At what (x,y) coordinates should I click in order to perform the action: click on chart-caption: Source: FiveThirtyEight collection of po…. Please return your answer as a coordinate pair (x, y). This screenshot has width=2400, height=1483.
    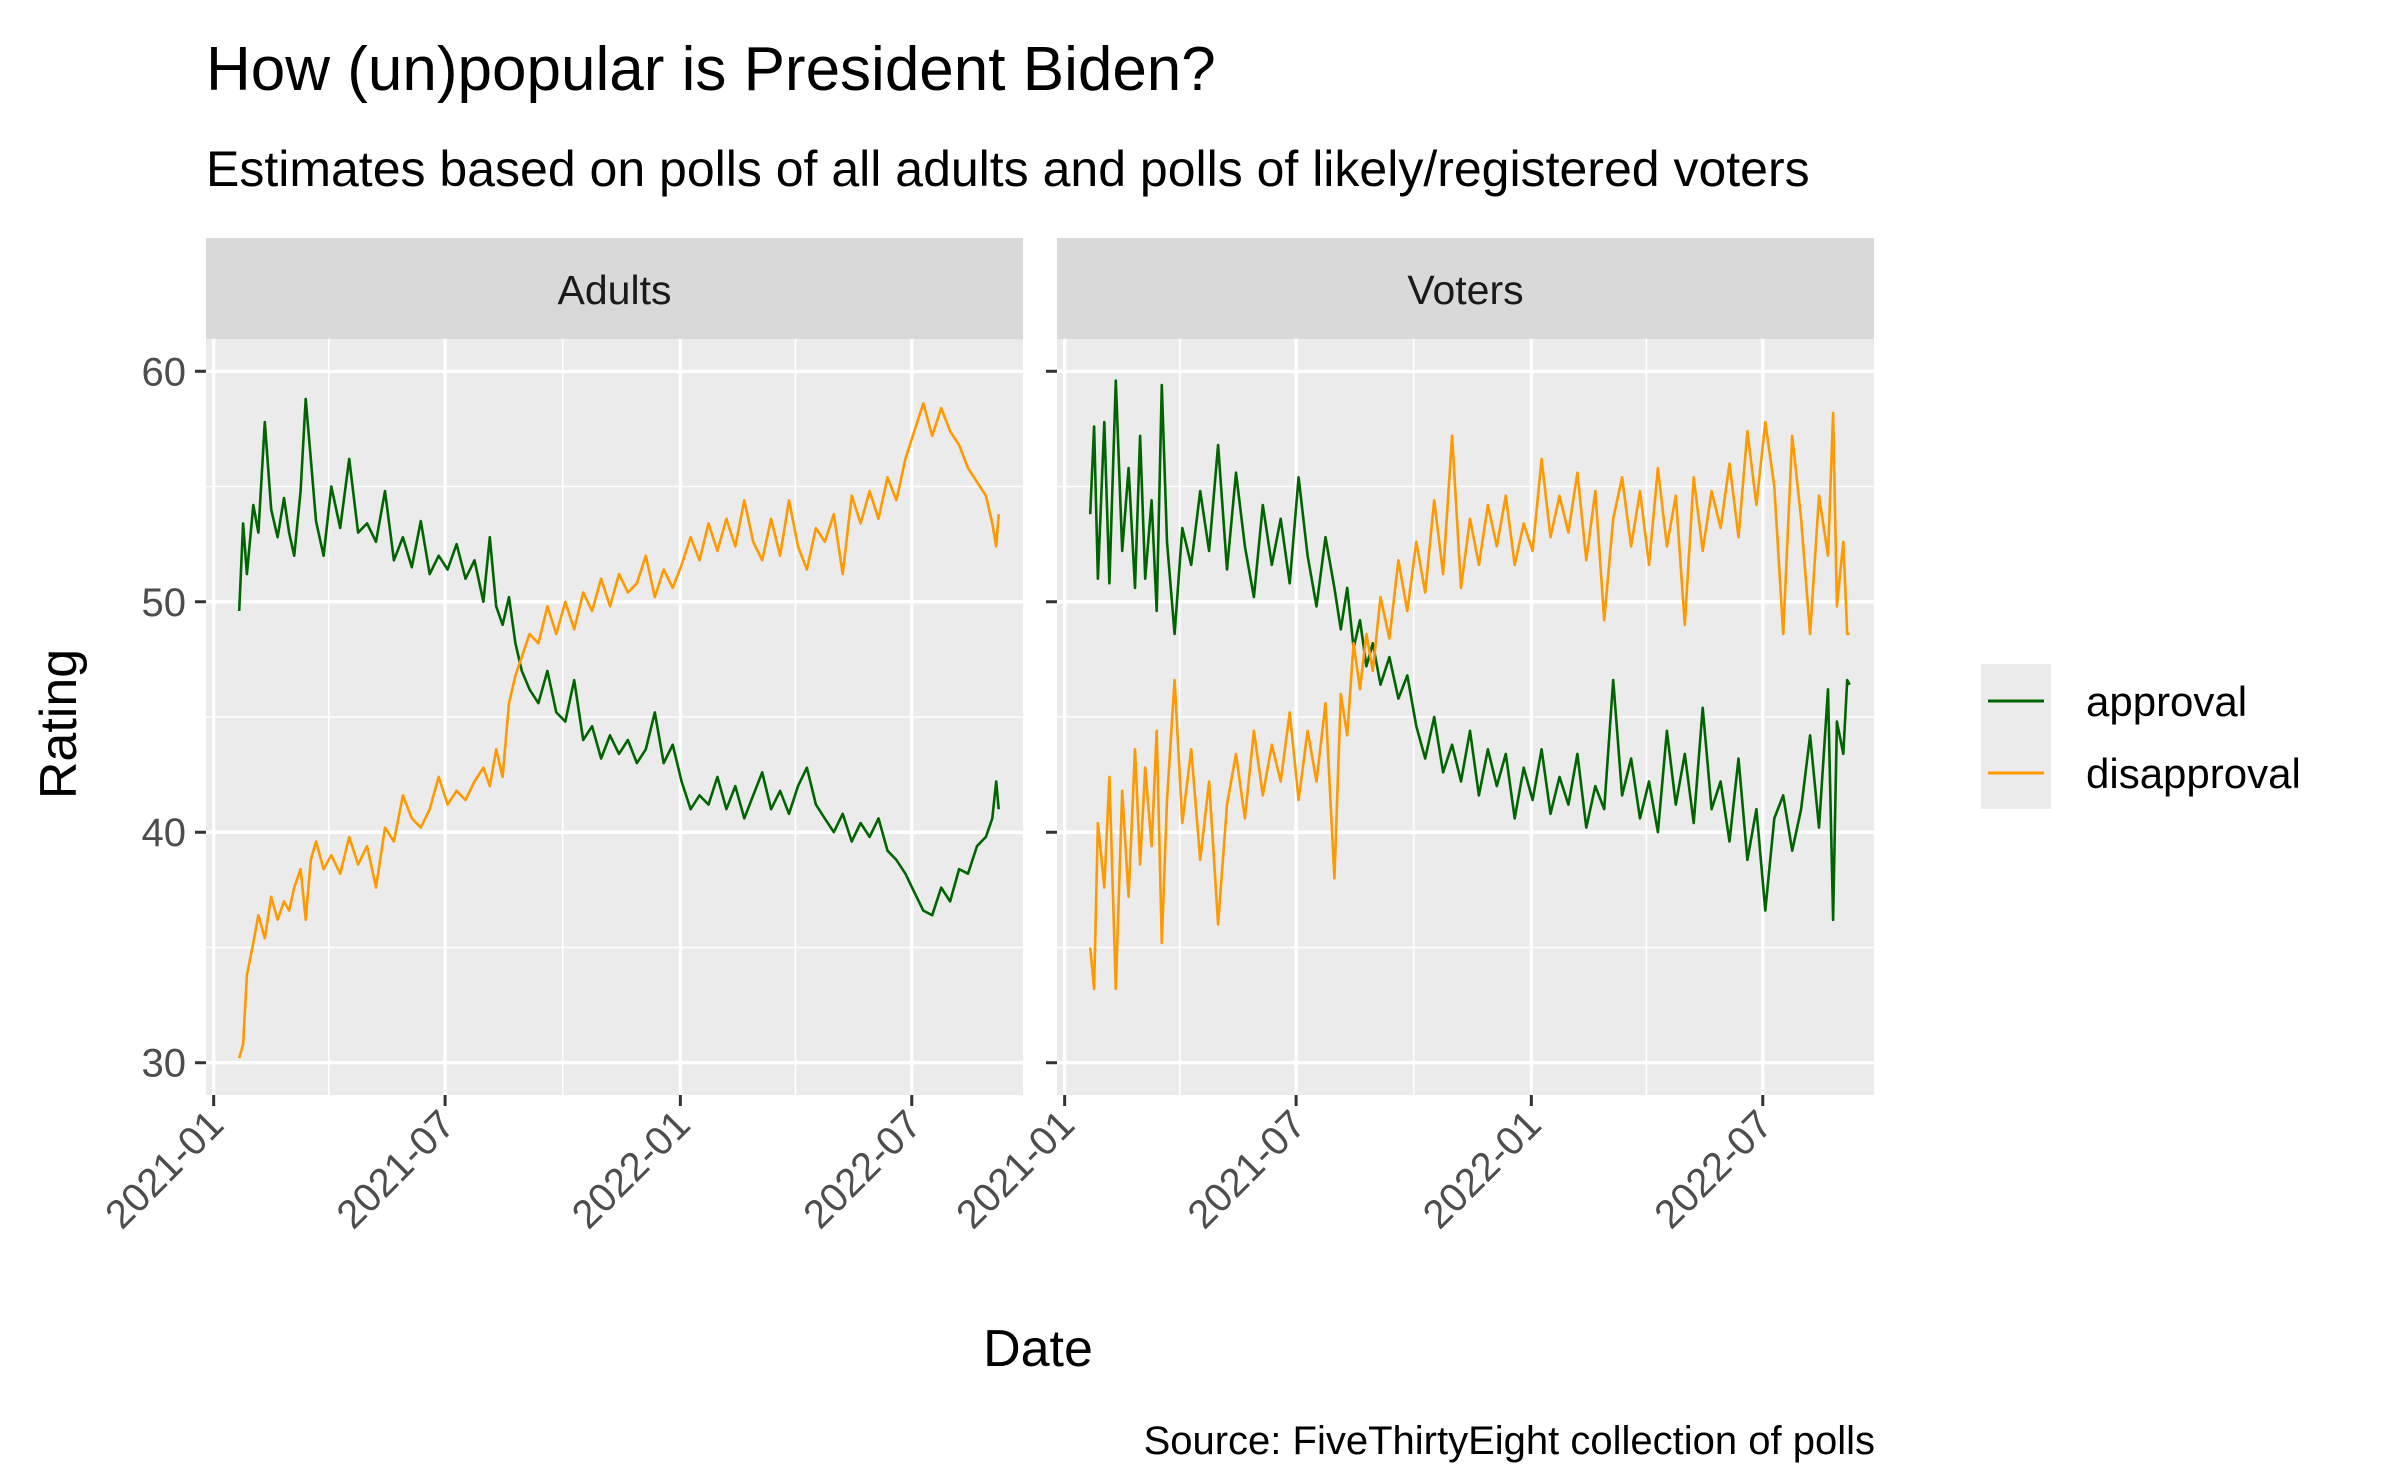
    Looking at the image, I should click on (1509, 1441).